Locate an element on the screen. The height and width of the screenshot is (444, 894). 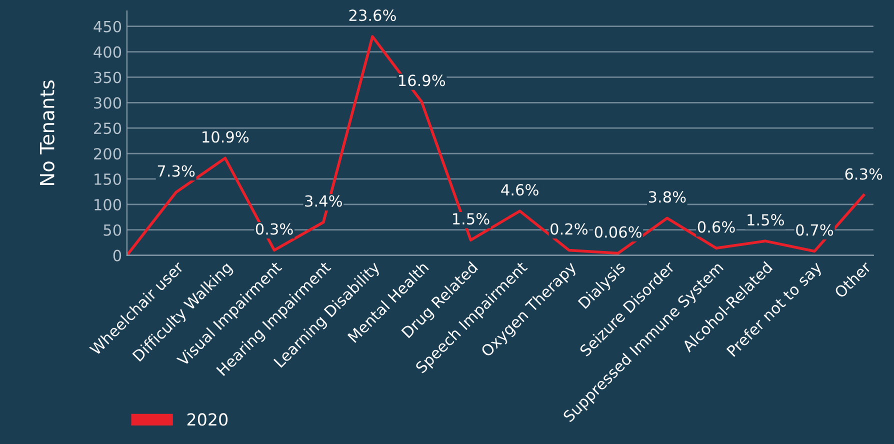
annotation: 0.7% is located at coordinates (815, 230).